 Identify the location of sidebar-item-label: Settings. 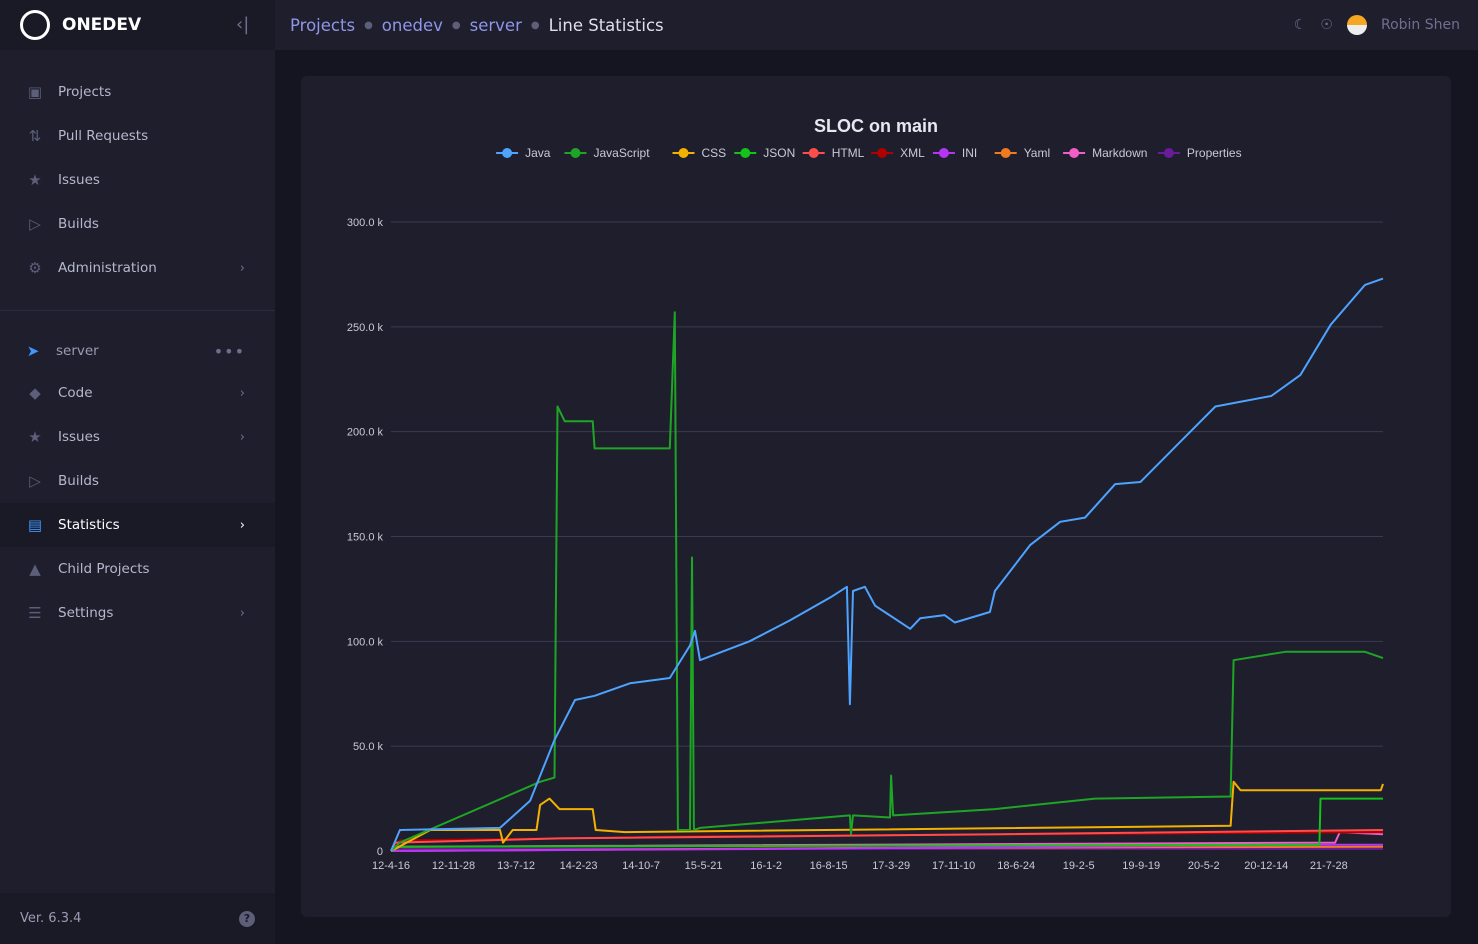
(86, 613).